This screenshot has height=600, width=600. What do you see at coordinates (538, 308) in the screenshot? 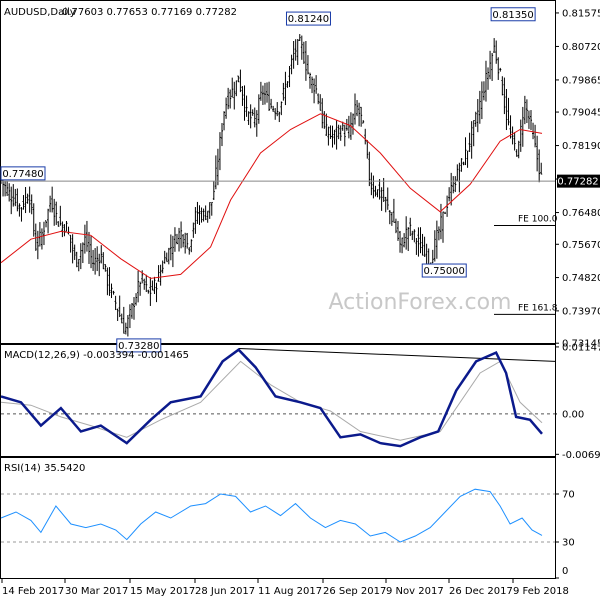
I see `fib-level-label: FE 161.8` at bounding box center [538, 308].